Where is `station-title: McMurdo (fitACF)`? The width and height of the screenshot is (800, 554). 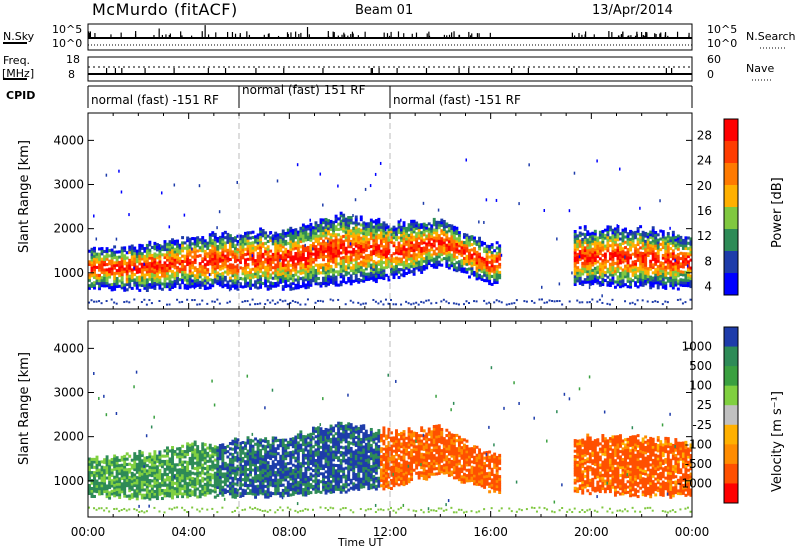
station-title: McMurdo (fitACF) is located at coordinates (165, 9).